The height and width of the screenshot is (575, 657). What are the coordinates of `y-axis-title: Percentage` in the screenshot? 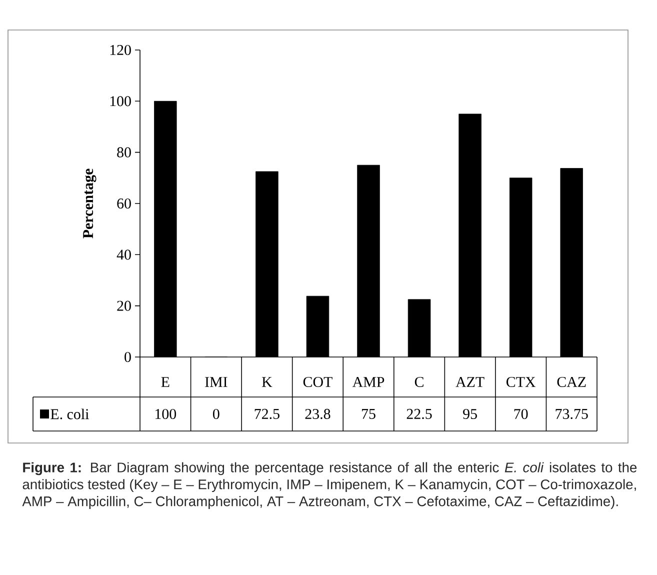 It's located at (89, 203).